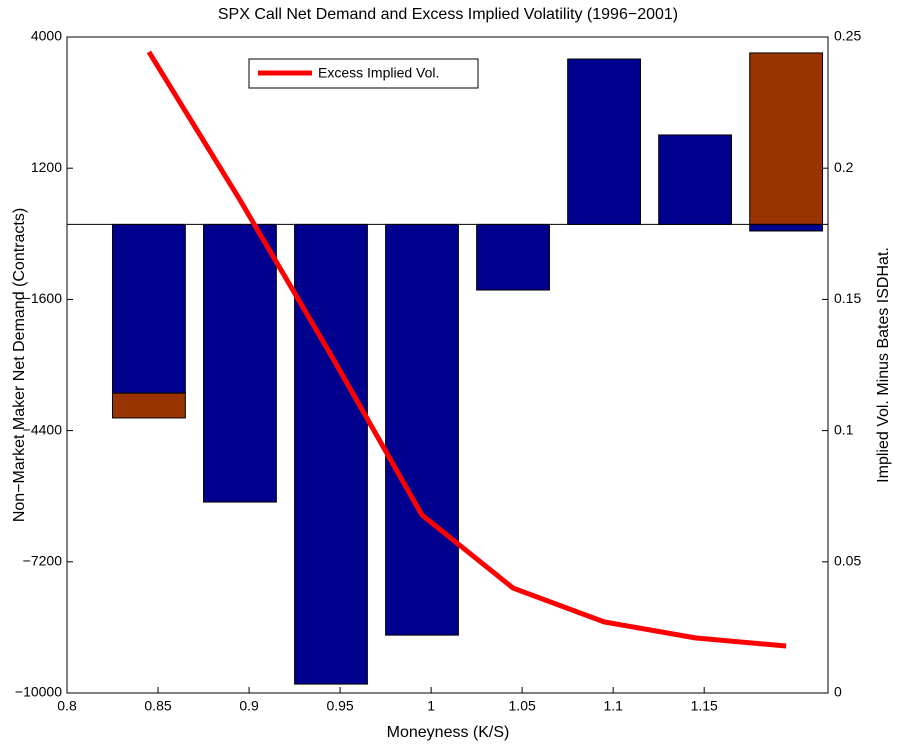 The image size is (897, 746). Describe the element at coordinates (847, 298) in the screenshot. I see `y2-tick-label: 0.15` at that location.